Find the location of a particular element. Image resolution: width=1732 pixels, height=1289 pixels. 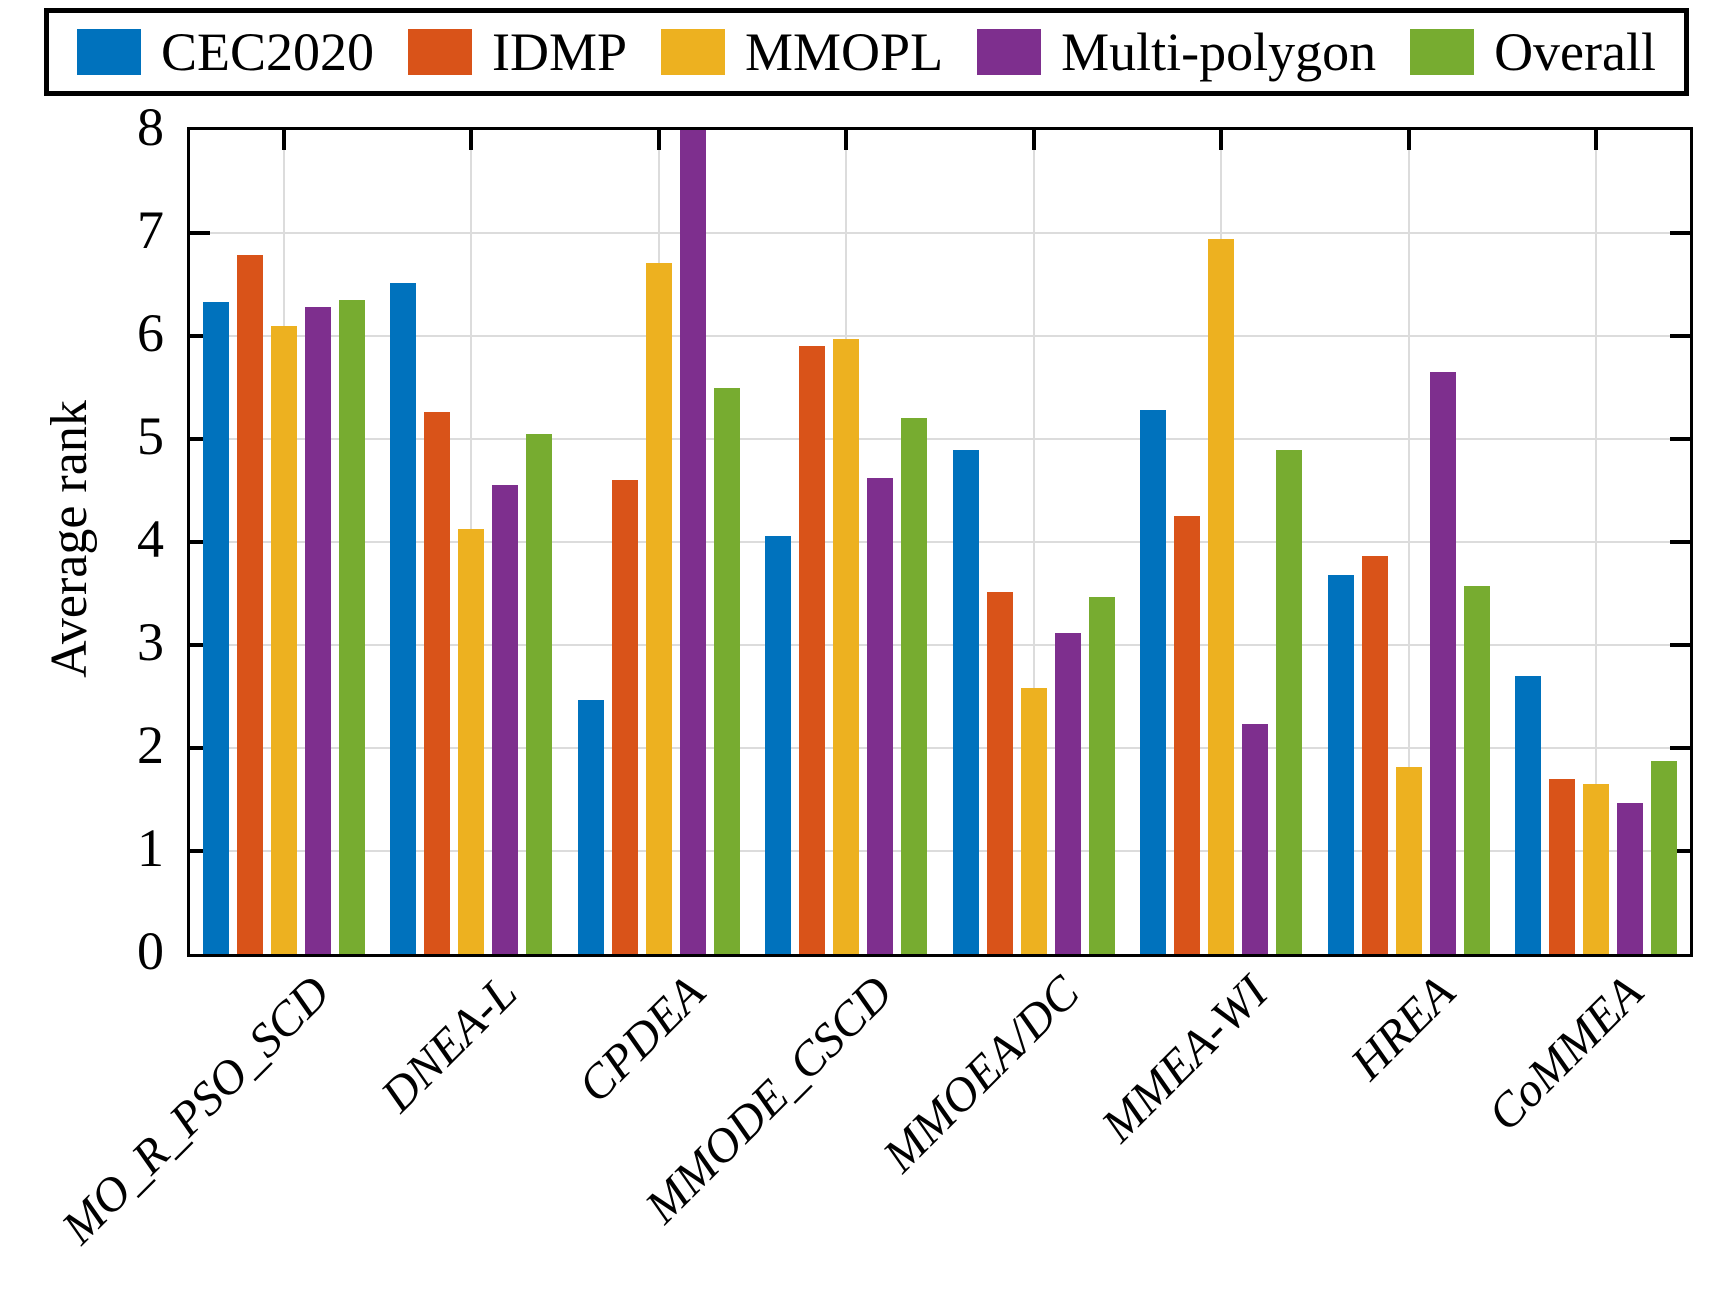

legend-item-overall: Overall is located at coordinates (1533, 52).